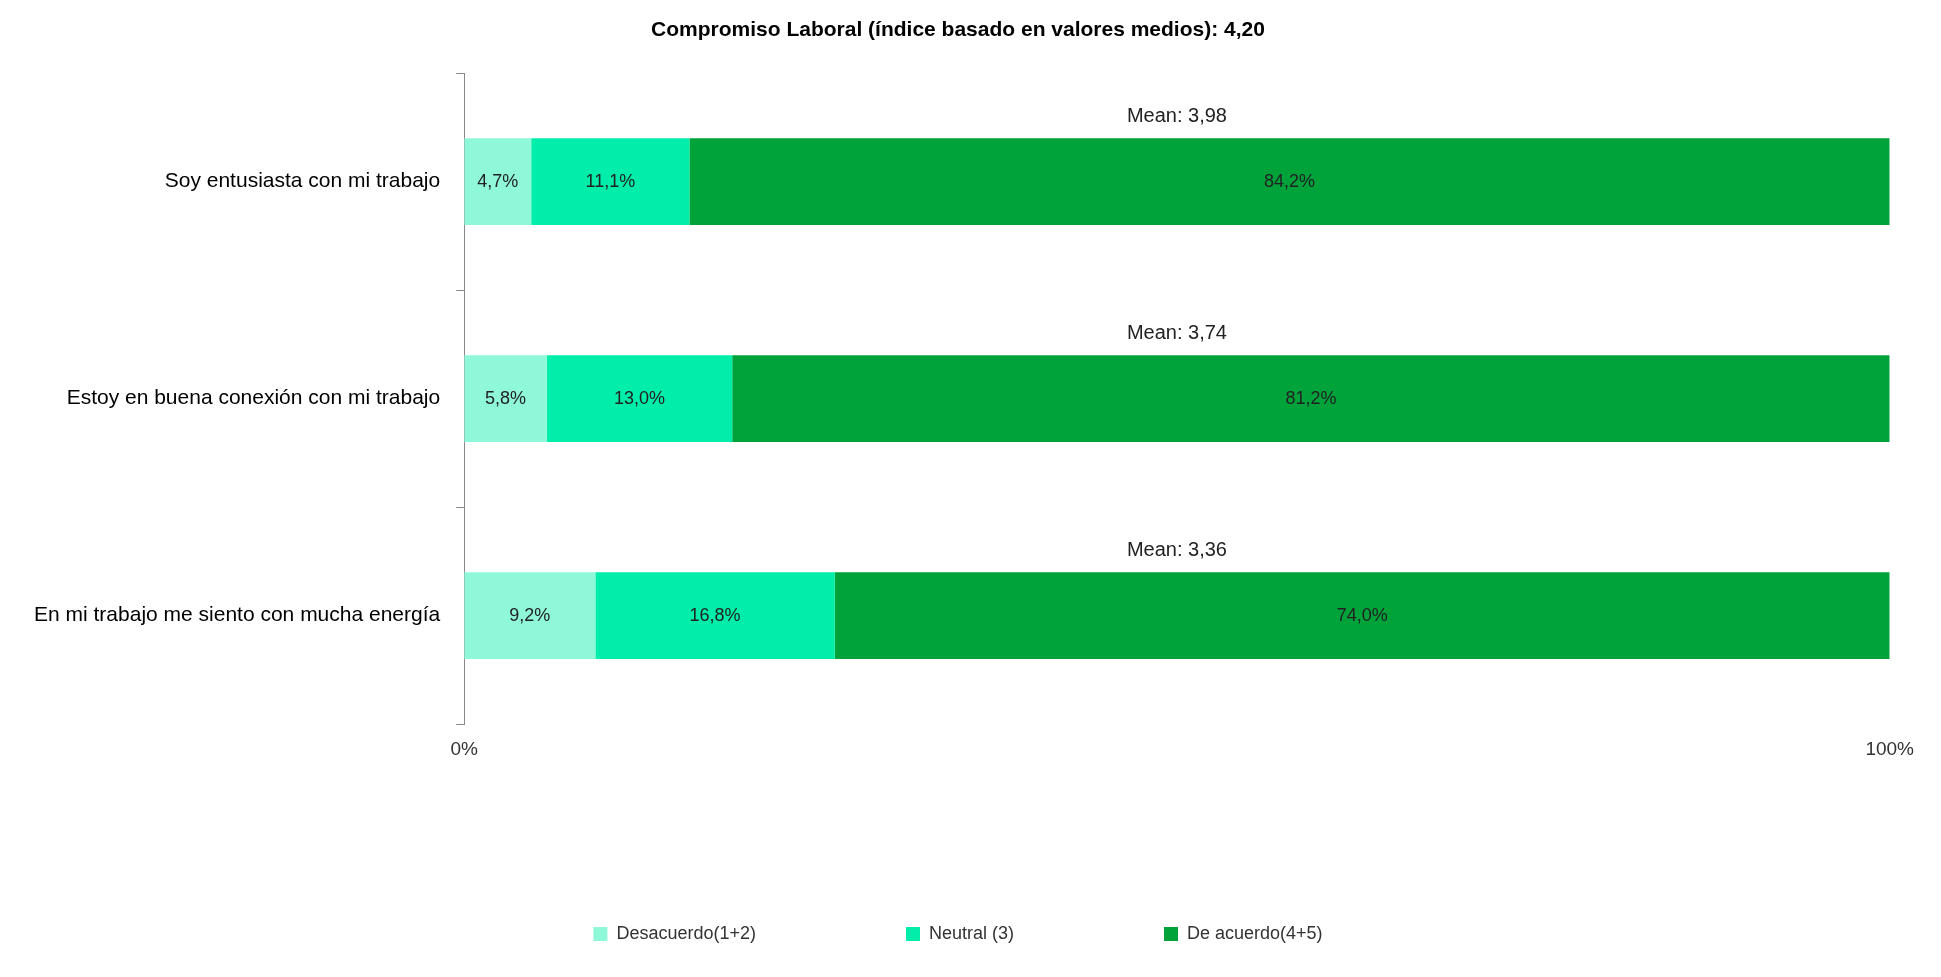  I want to click on data-label: 9,2%, so click(530, 614).